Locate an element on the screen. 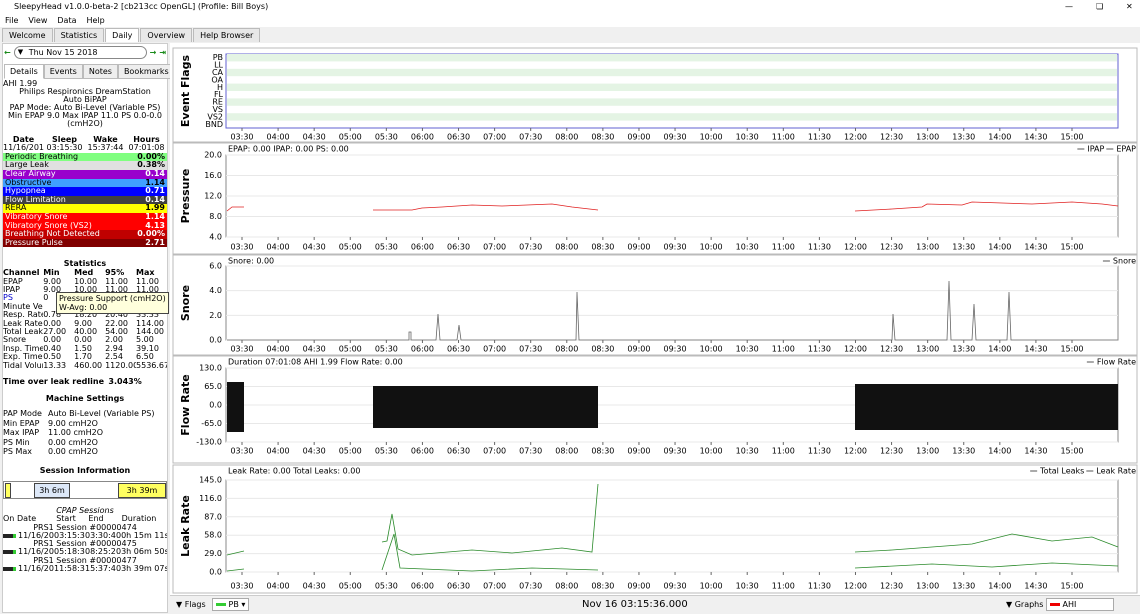 The image size is (1140, 614). cell-text: Tidal Volume is located at coordinates (23, 365).